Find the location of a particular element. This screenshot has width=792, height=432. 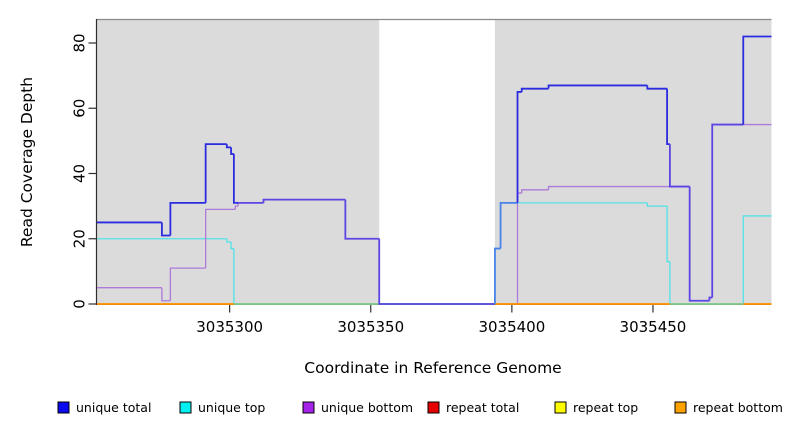

legend-item-repeat-bottom: repeat bottom is located at coordinates (728, 407).